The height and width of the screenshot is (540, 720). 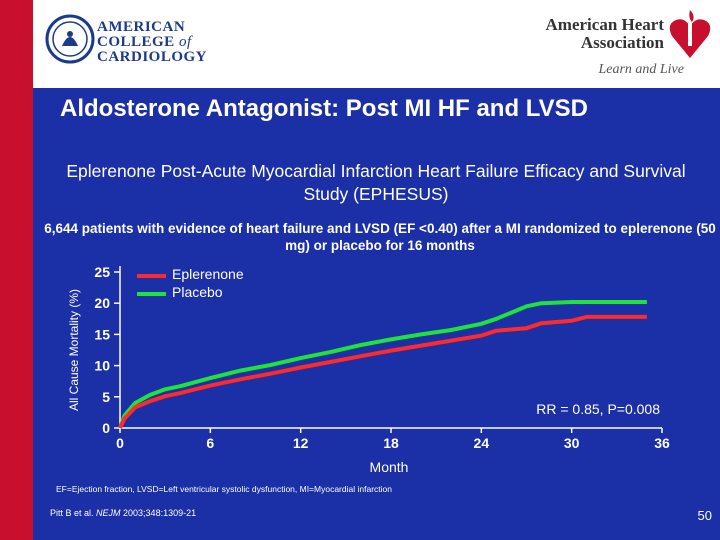 What do you see at coordinates (190, 283) in the screenshot?
I see `chart-legend: Eplerenone Placebo` at bounding box center [190, 283].